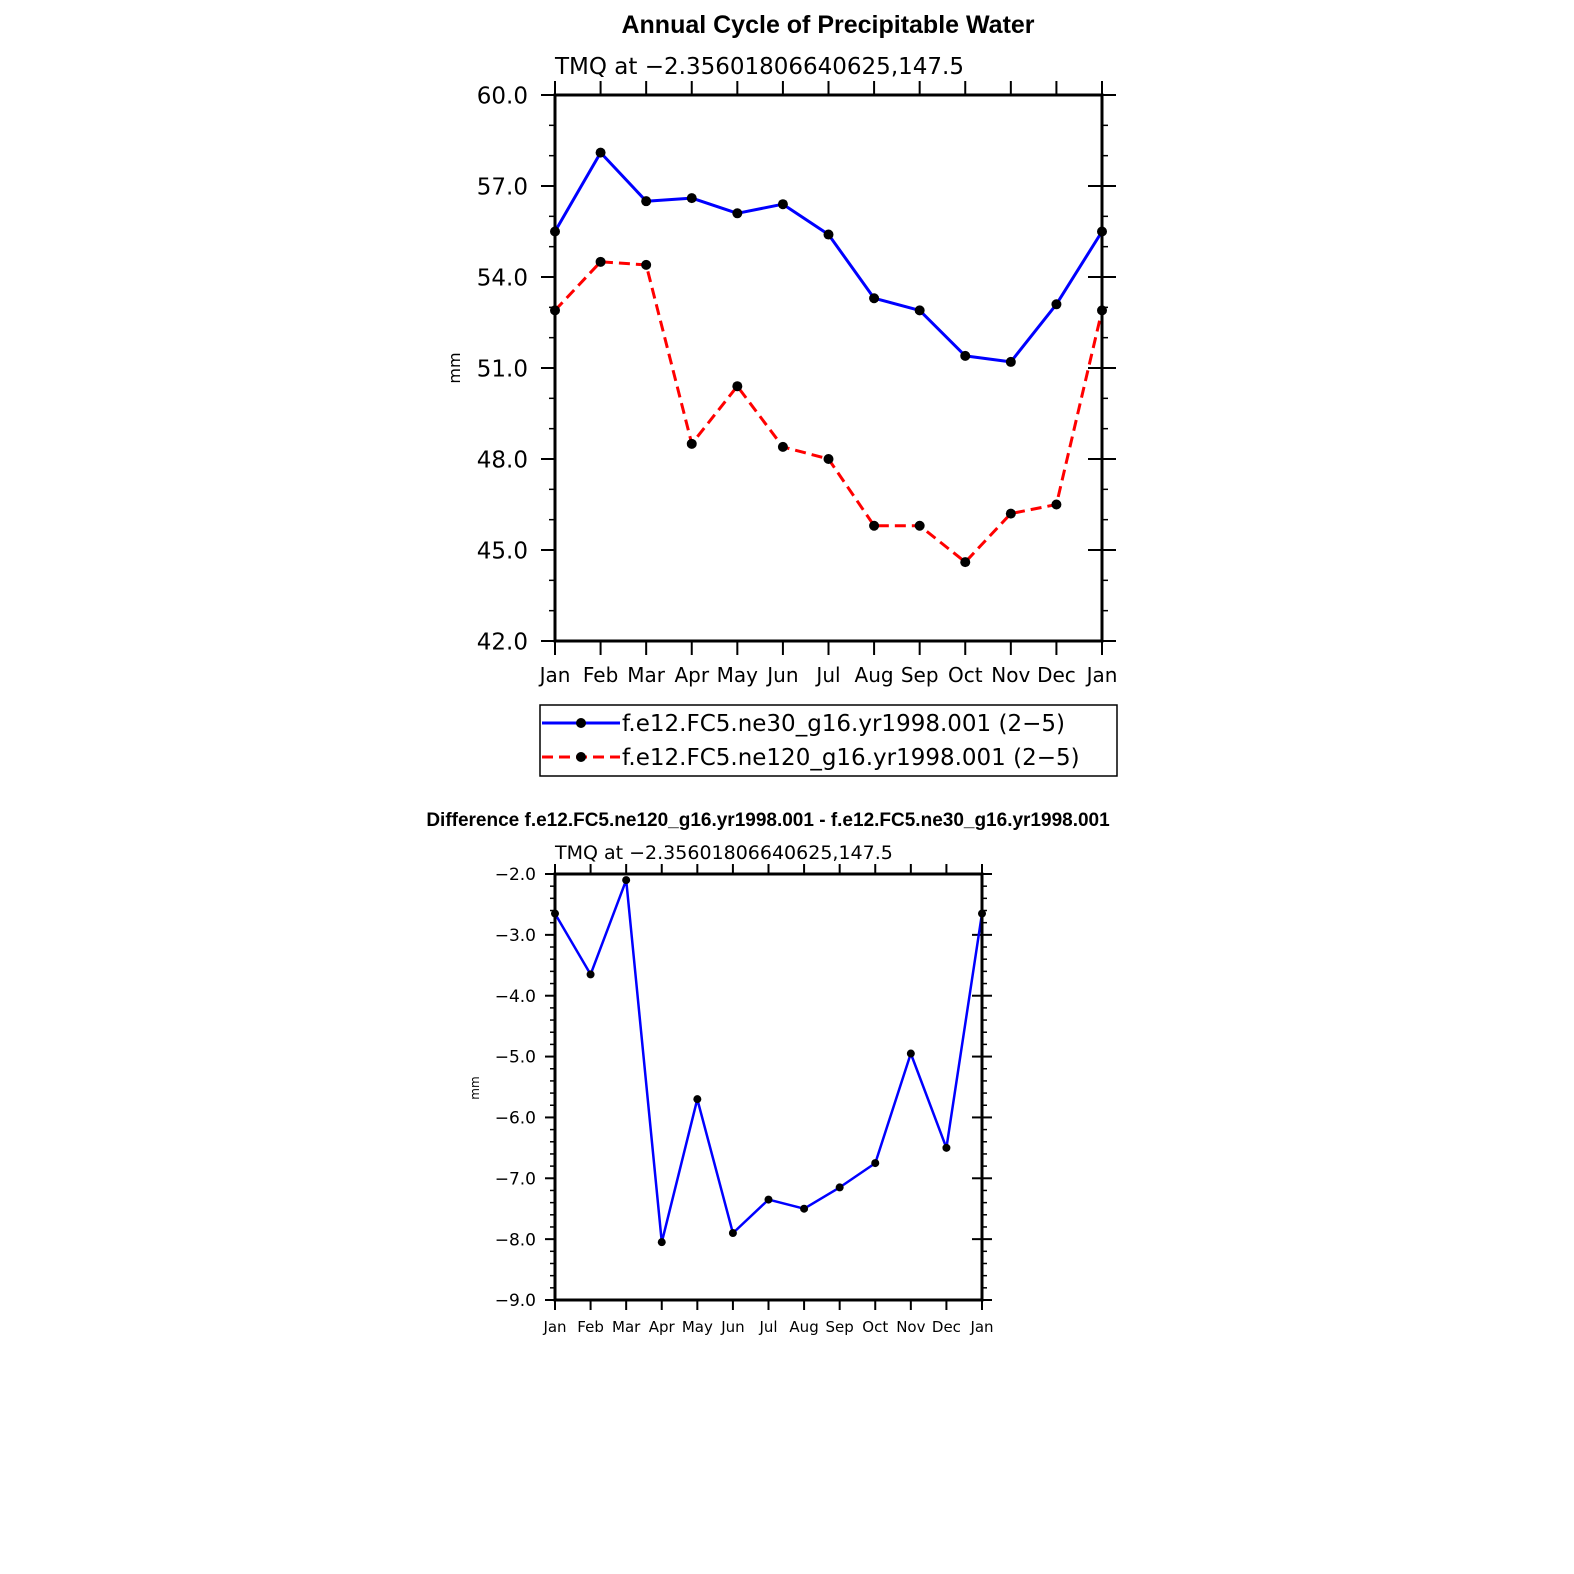  I want to click on chart1-title: Annual Cycle of Precipitable Water, so click(827, 25).